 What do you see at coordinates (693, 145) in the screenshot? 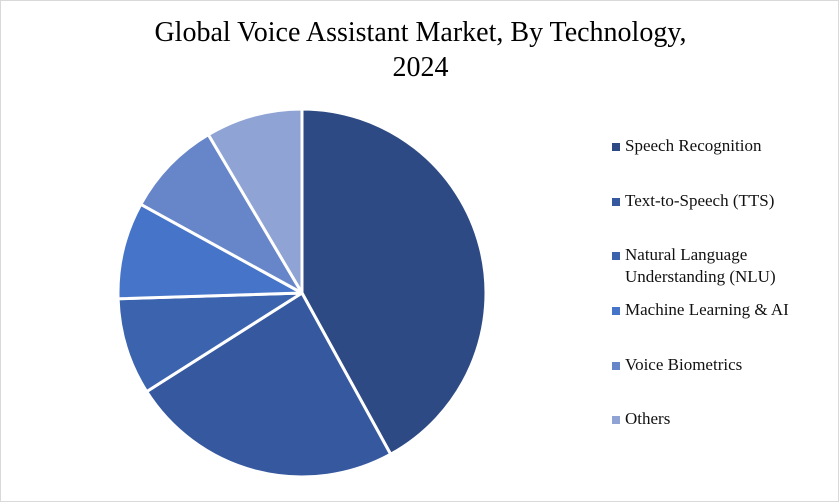
I see `legend-label-1-line-1: Speech Recognition` at bounding box center [693, 145].